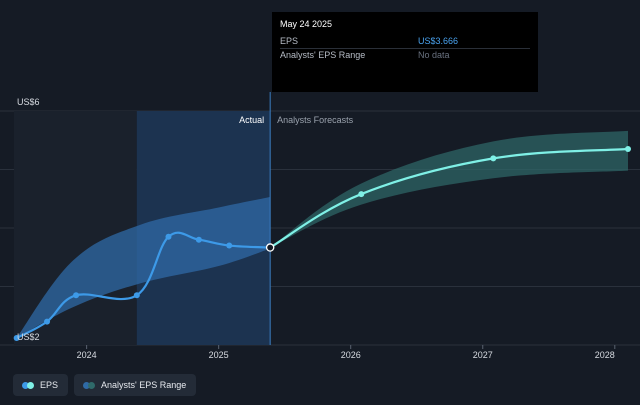  I want to click on x-tick-label: 2024, so click(87, 355).